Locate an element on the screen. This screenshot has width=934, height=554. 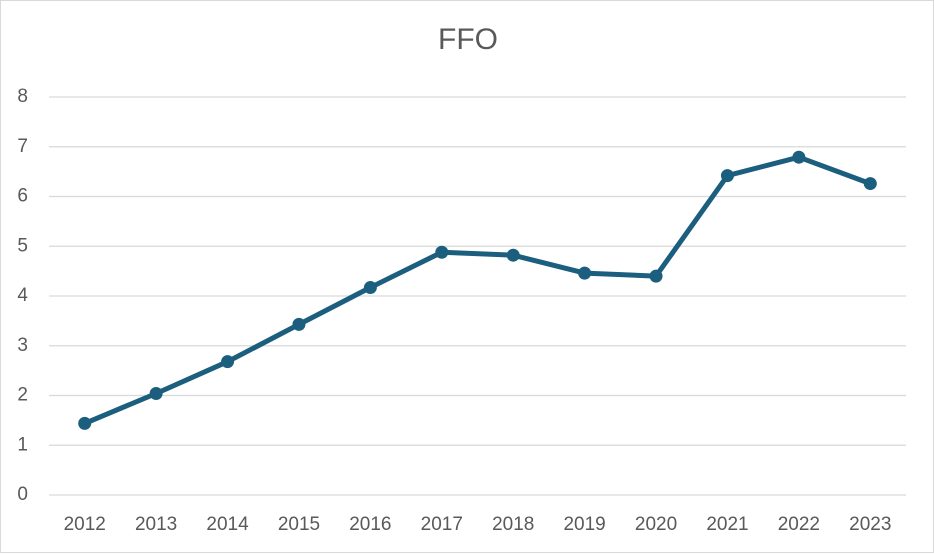
chart-title: FFO is located at coordinates (468, 39).